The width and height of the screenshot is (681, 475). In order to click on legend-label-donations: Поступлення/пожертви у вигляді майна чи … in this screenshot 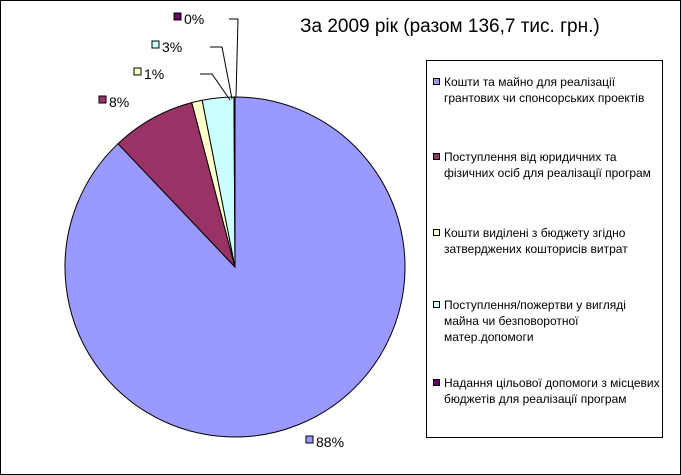, I will do `click(535, 321)`.